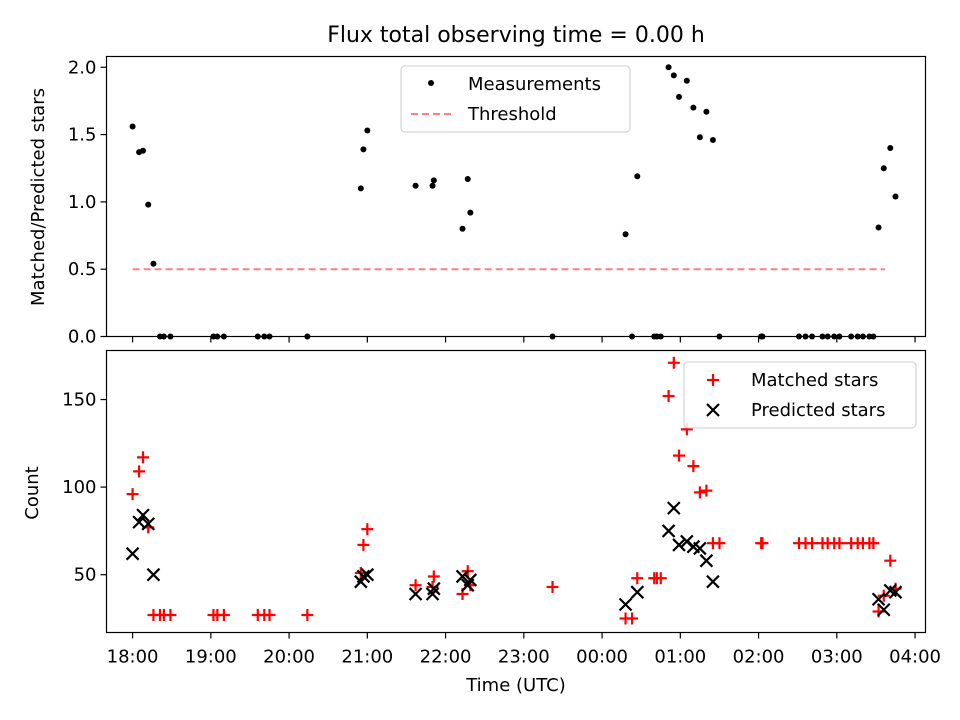 The height and width of the screenshot is (720, 960). Describe the element at coordinates (289, 657) in the screenshot. I see `bottom-x-tick-label: 20:00` at that location.